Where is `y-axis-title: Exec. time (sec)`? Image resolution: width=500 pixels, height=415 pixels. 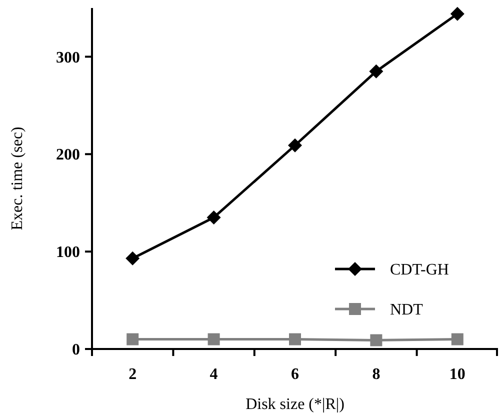 y-axis-title: Exec. time (sec) is located at coordinates (17, 178).